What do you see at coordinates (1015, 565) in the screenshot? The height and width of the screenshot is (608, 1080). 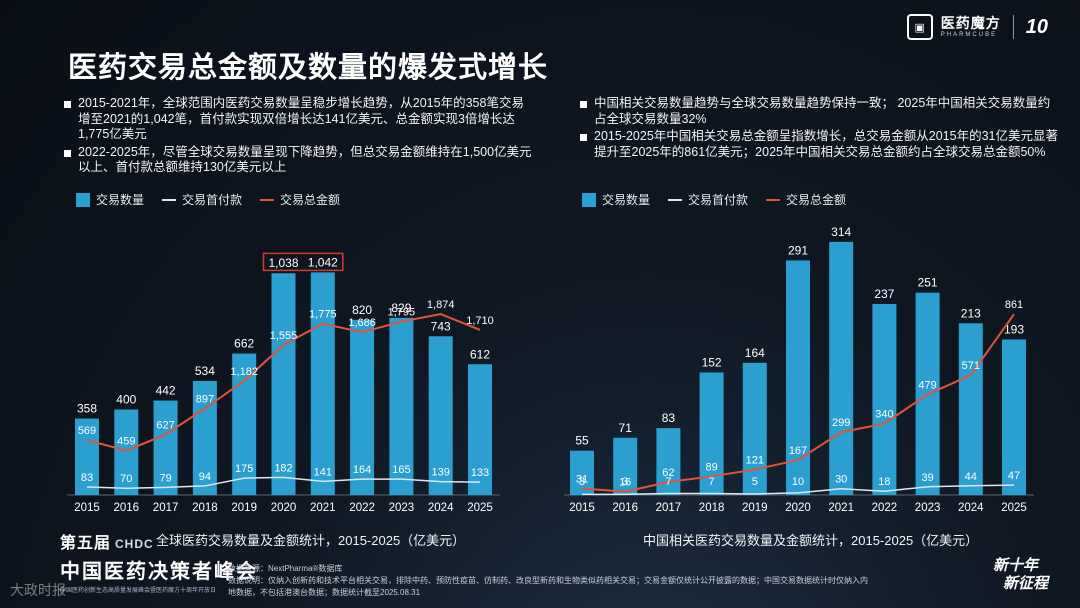 I see `slogan-line: 新十年` at bounding box center [1015, 565].